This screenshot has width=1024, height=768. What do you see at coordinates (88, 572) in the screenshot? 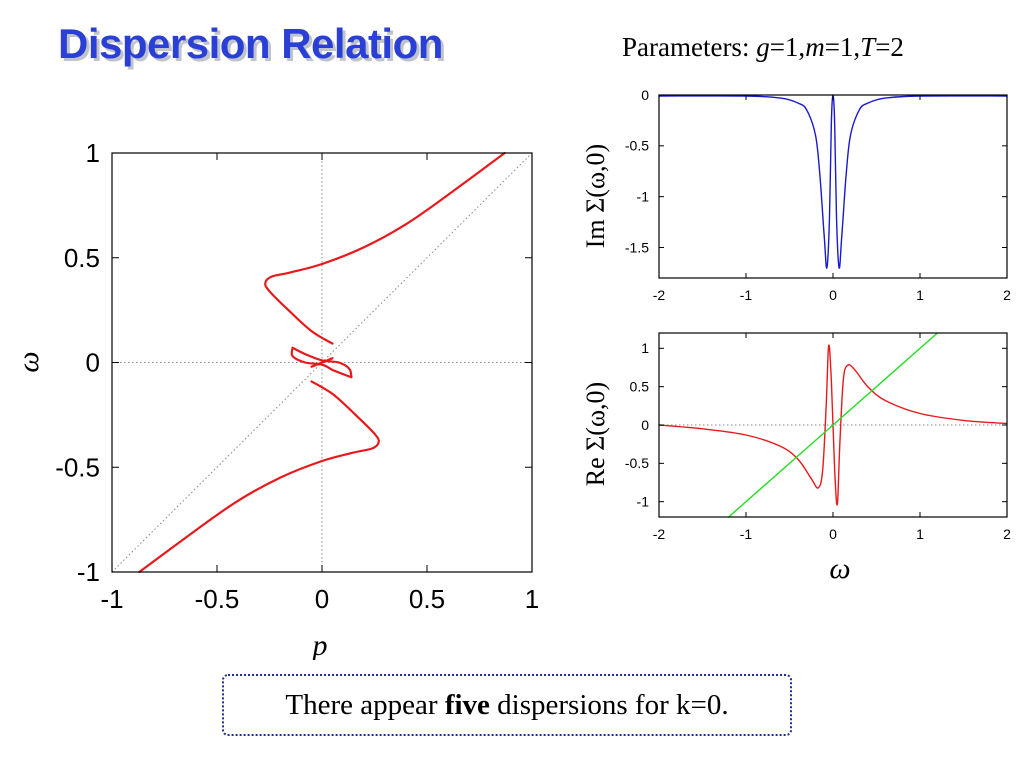
I see `dispersion-y-tick-label: -1` at bounding box center [88, 572].